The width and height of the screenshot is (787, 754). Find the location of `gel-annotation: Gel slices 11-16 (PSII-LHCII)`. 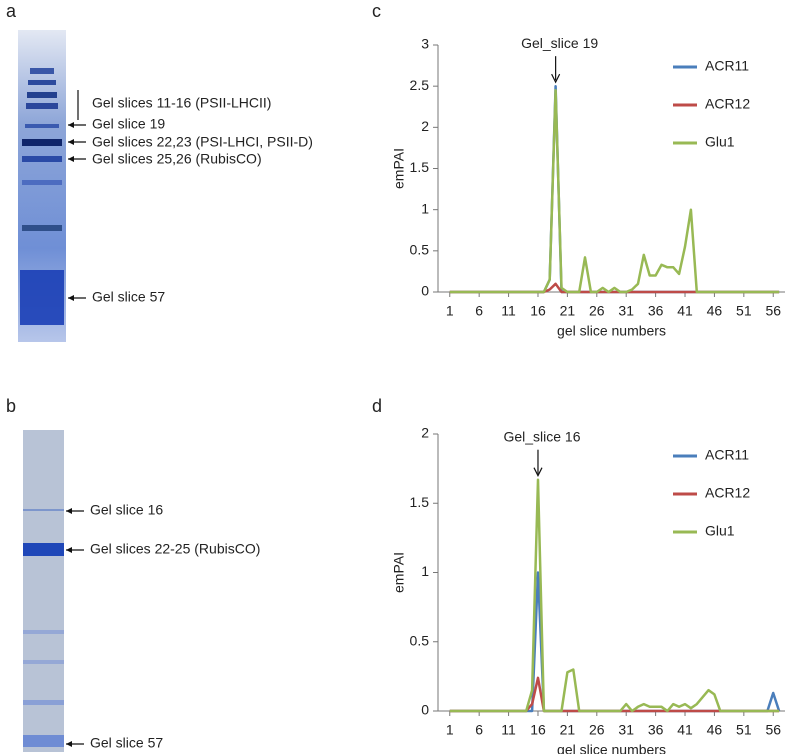

gel-annotation: Gel slices 11-16 (PSII-LHCII) is located at coordinates (181, 103).